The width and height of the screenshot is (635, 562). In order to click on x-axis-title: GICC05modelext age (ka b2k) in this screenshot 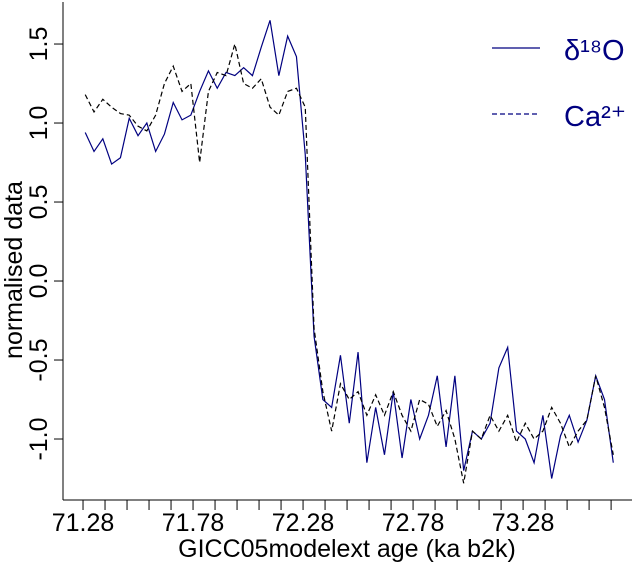, I will do `click(347, 548)`.